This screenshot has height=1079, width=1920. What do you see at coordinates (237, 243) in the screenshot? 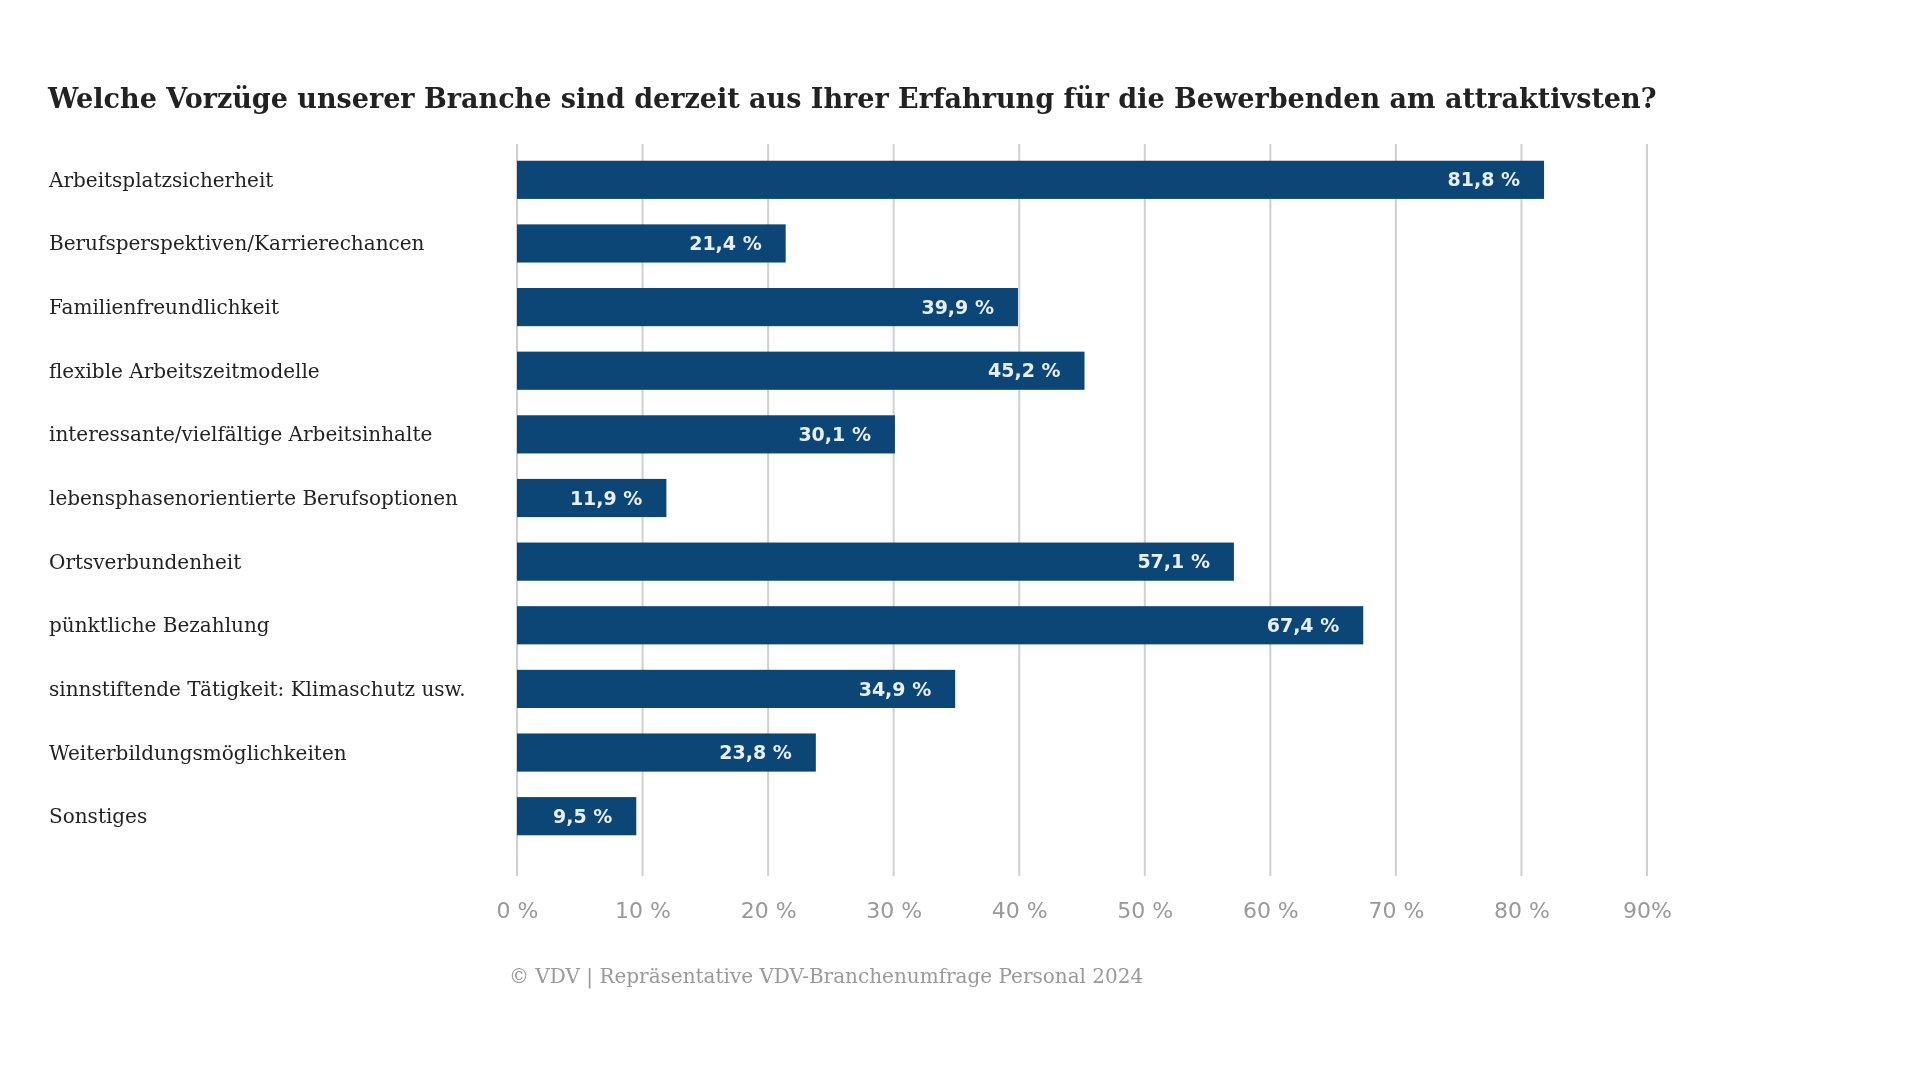
I see `y-tick-label: Berufsperspektiven/Karrierechancen` at bounding box center [237, 243].